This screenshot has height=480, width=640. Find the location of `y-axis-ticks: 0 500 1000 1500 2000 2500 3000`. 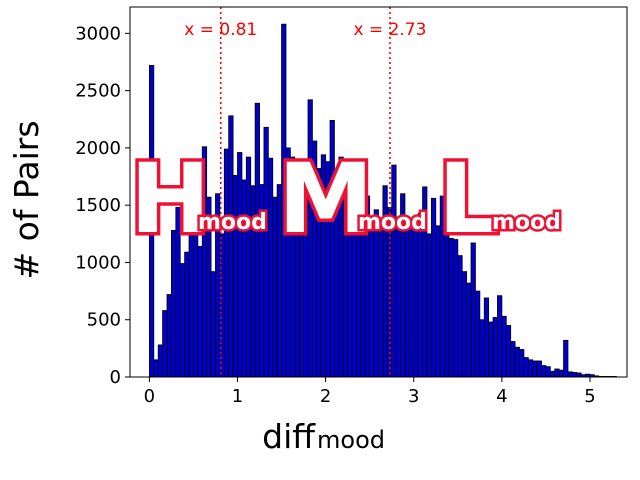

y-axis-ticks: 0 500 1000 1500 2000 2500 3000 is located at coordinates (102, 205).